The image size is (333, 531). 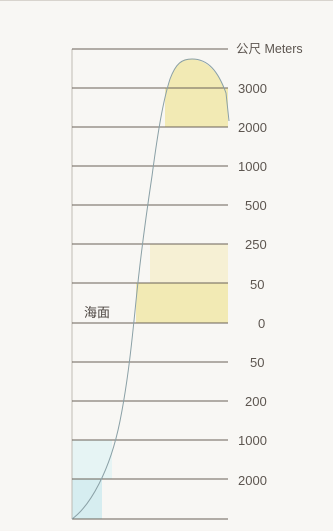 I want to click on y-tick-label: 250, so click(x=256, y=244).